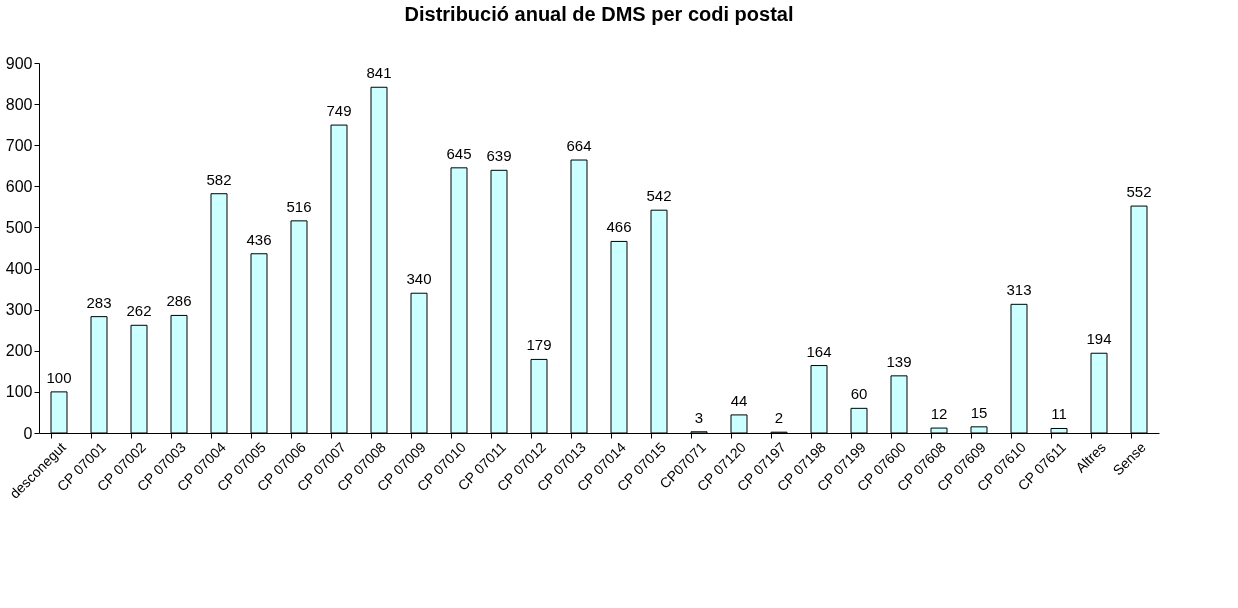  Describe the element at coordinates (419, 279) in the screenshot. I see `data-label: 340` at that location.